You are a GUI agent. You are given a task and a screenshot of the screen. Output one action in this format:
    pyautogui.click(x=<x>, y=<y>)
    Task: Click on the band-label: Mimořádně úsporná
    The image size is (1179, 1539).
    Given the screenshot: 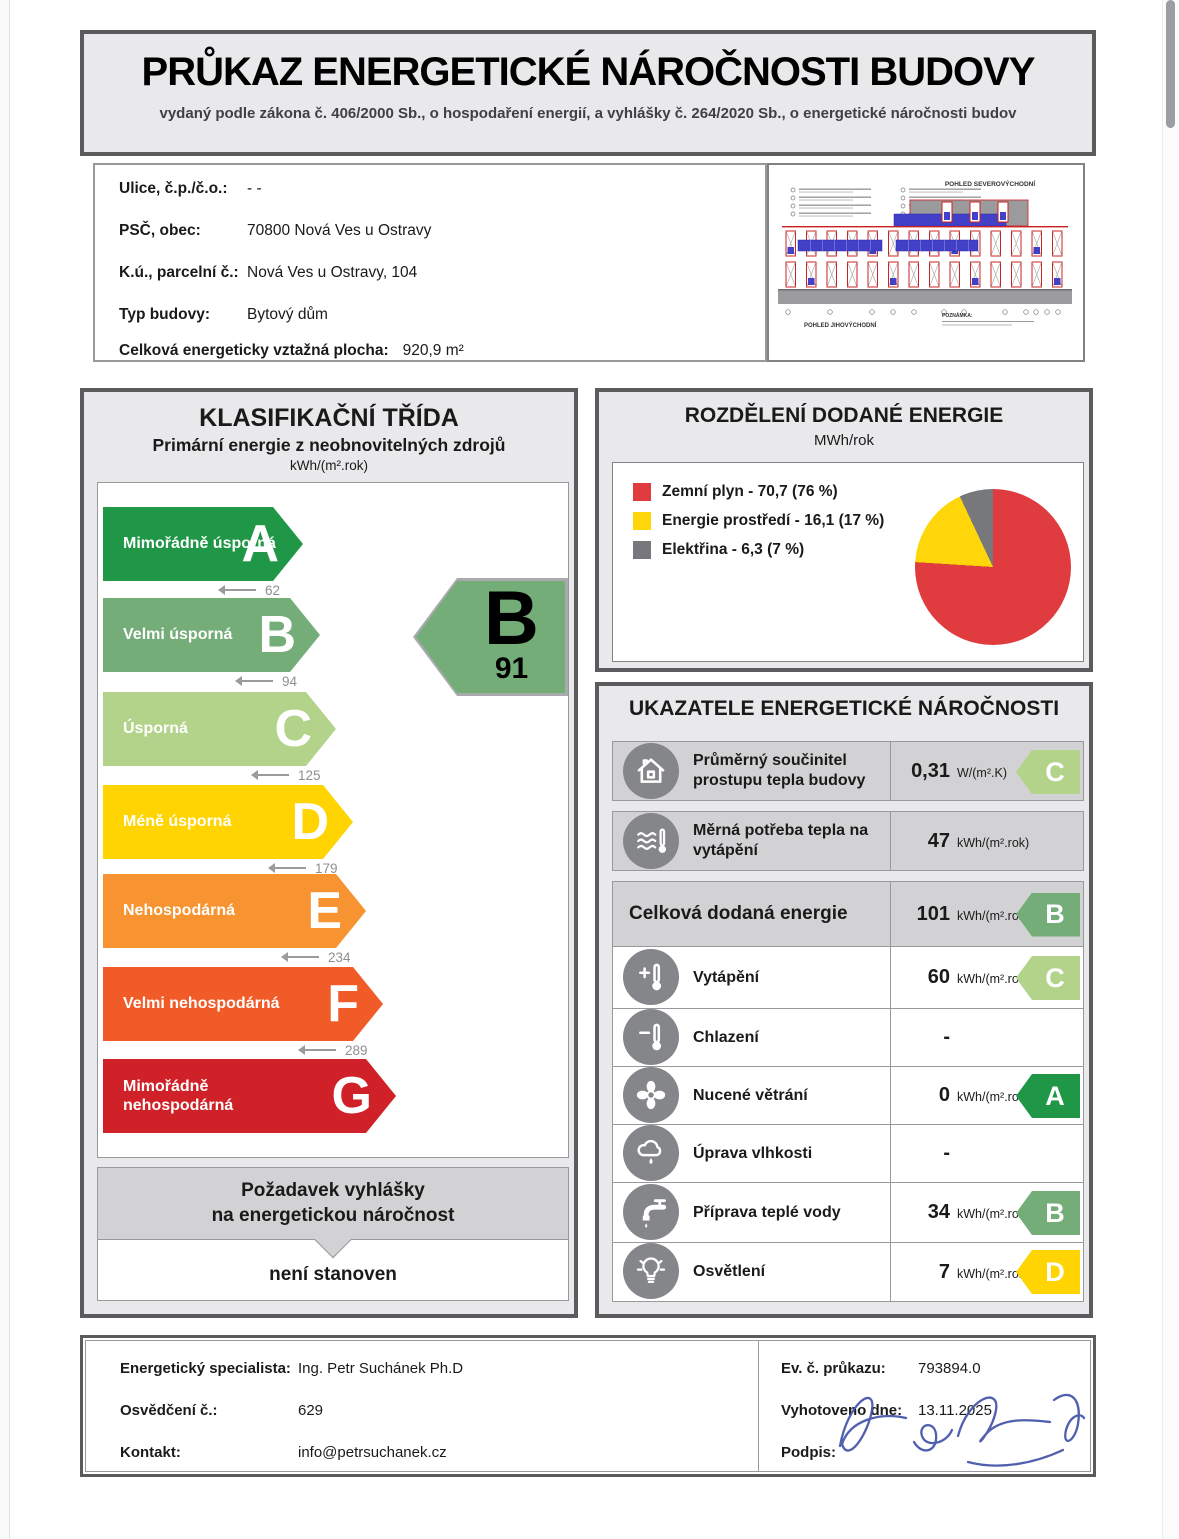 What is the action you would take?
    pyautogui.click(x=199, y=544)
    